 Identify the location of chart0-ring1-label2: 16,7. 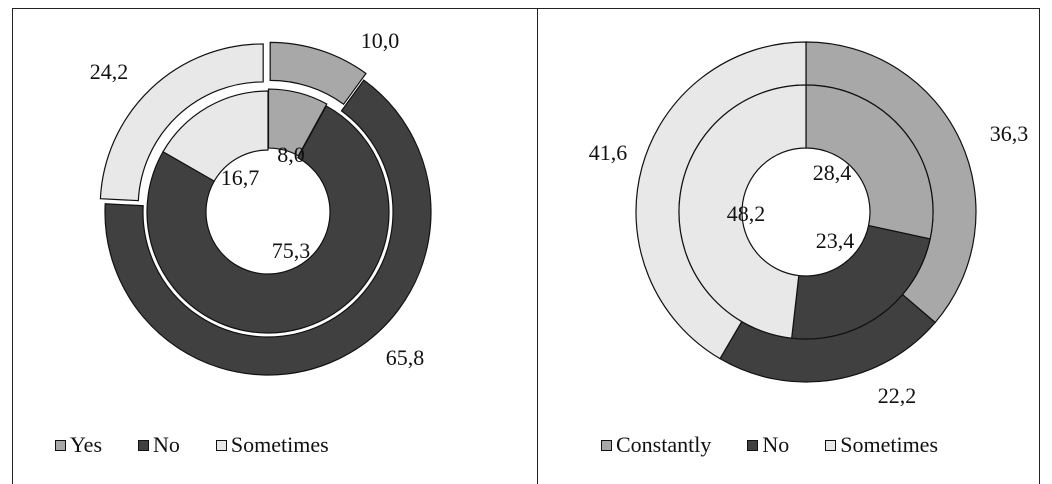
(240, 177).